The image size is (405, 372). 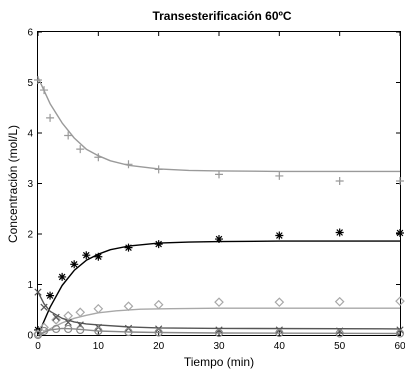 What do you see at coordinates (219, 362) in the screenshot?
I see `x-axis-label: Tiempo (min)` at bounding box center [219, 362].